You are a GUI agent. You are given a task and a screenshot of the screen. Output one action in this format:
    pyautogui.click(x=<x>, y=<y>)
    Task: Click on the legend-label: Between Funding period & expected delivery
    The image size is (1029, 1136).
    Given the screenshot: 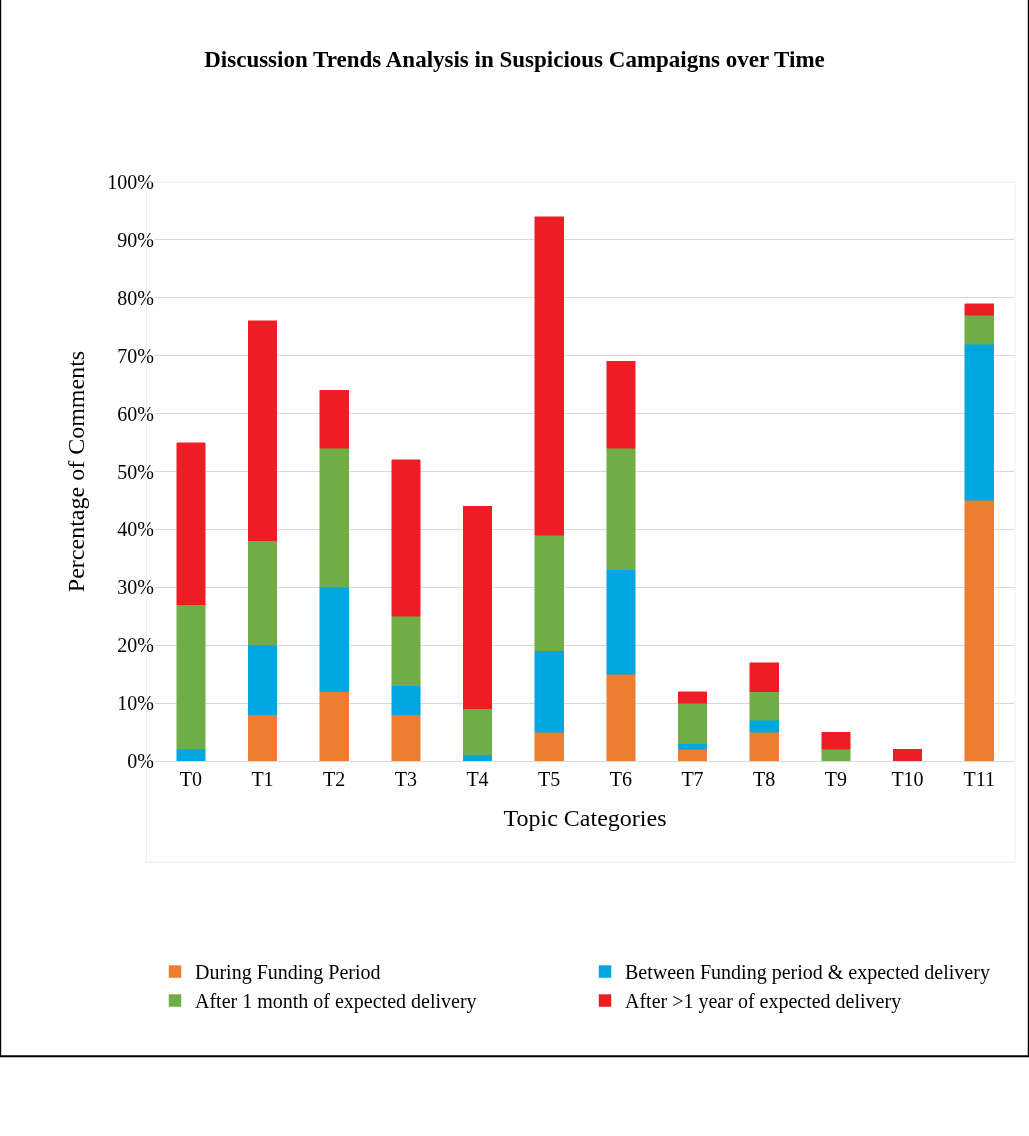 What is the action you would take?
    pyautogui.click(x=807, y=973)
    